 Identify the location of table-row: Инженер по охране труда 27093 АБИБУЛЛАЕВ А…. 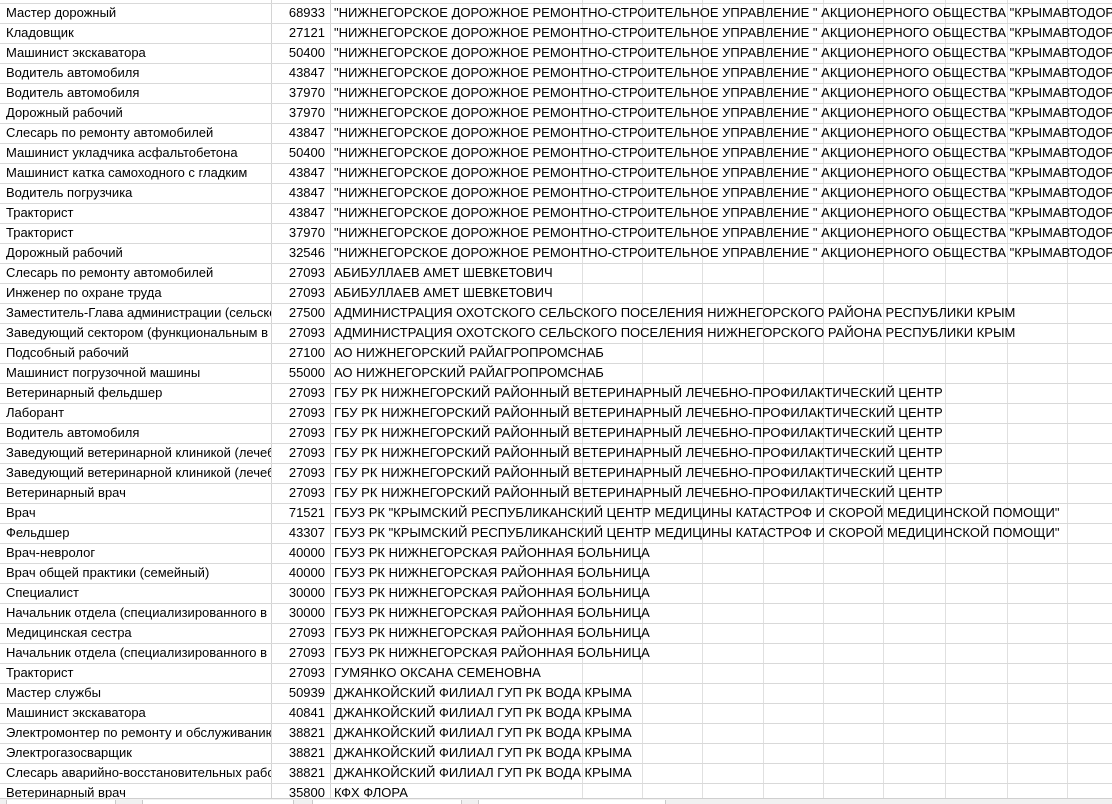
(556, 293).